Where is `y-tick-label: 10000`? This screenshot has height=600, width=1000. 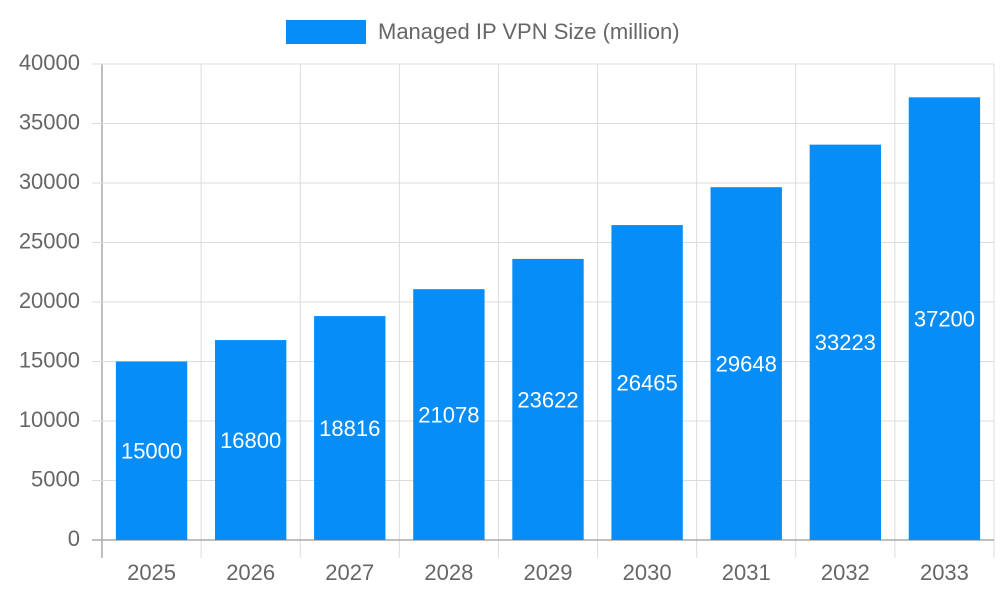 y-tick-label: 10000 is located at coordinates (49, 419).